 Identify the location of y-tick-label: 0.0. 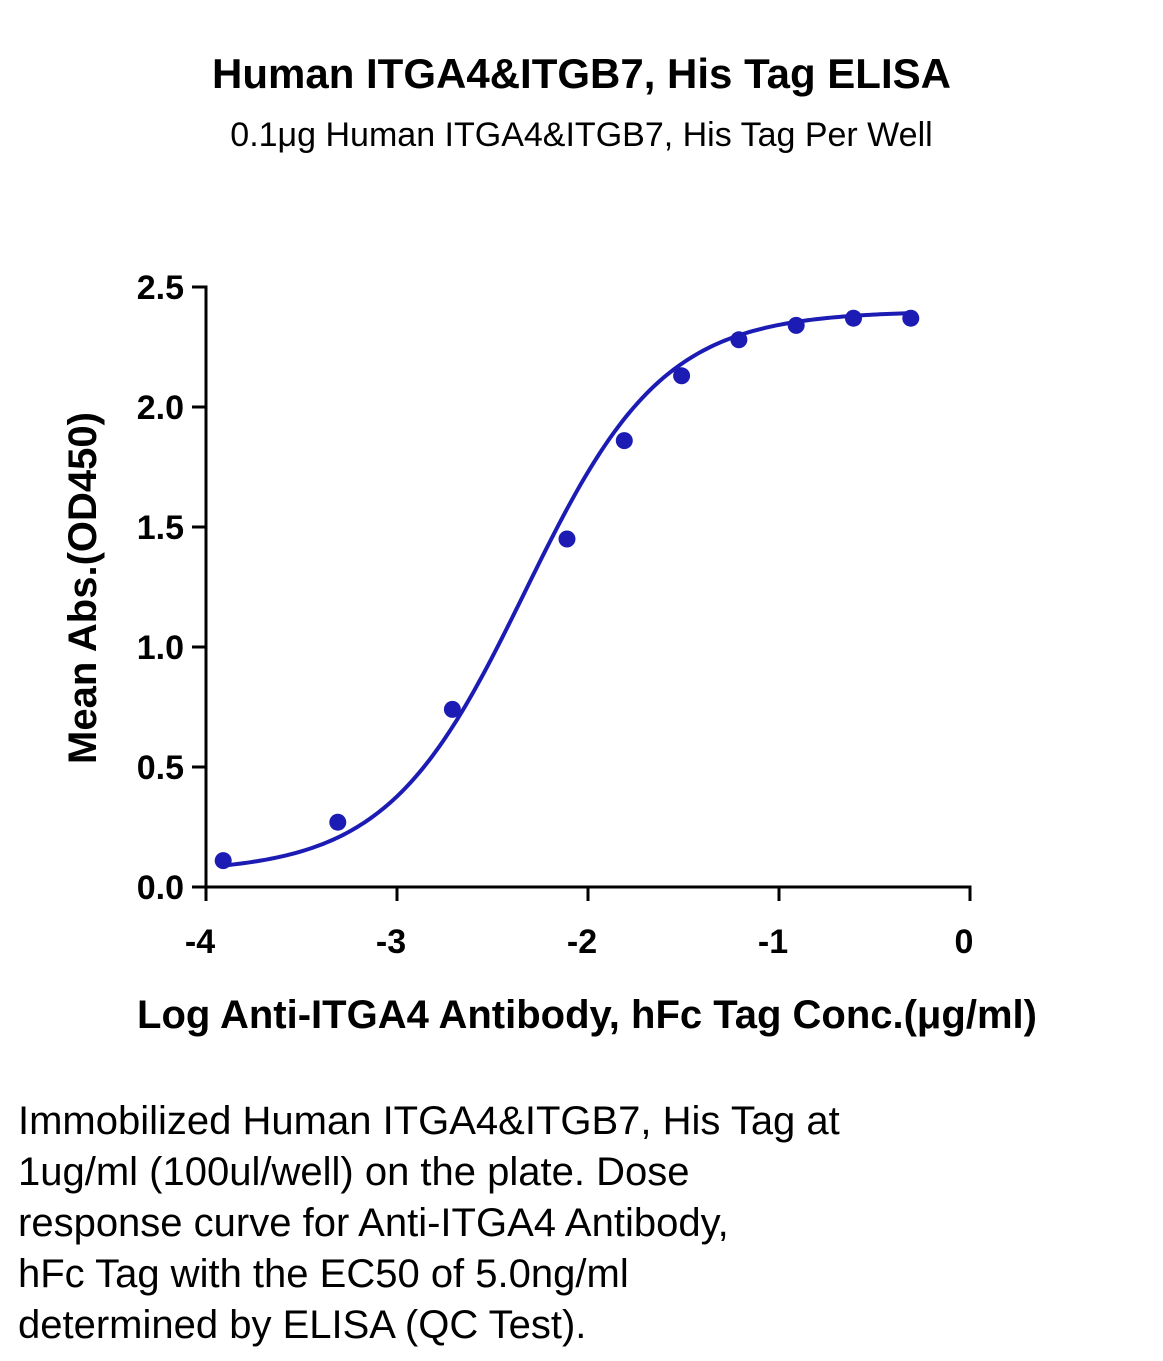
(160, 888).